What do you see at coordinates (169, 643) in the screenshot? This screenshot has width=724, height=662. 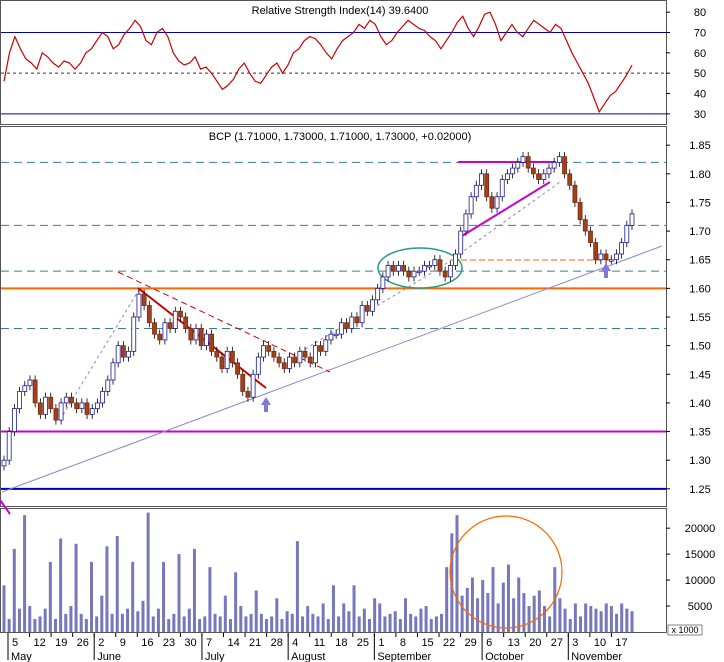 I see `date-tick-label: 23` at bounding box center [169, 643].